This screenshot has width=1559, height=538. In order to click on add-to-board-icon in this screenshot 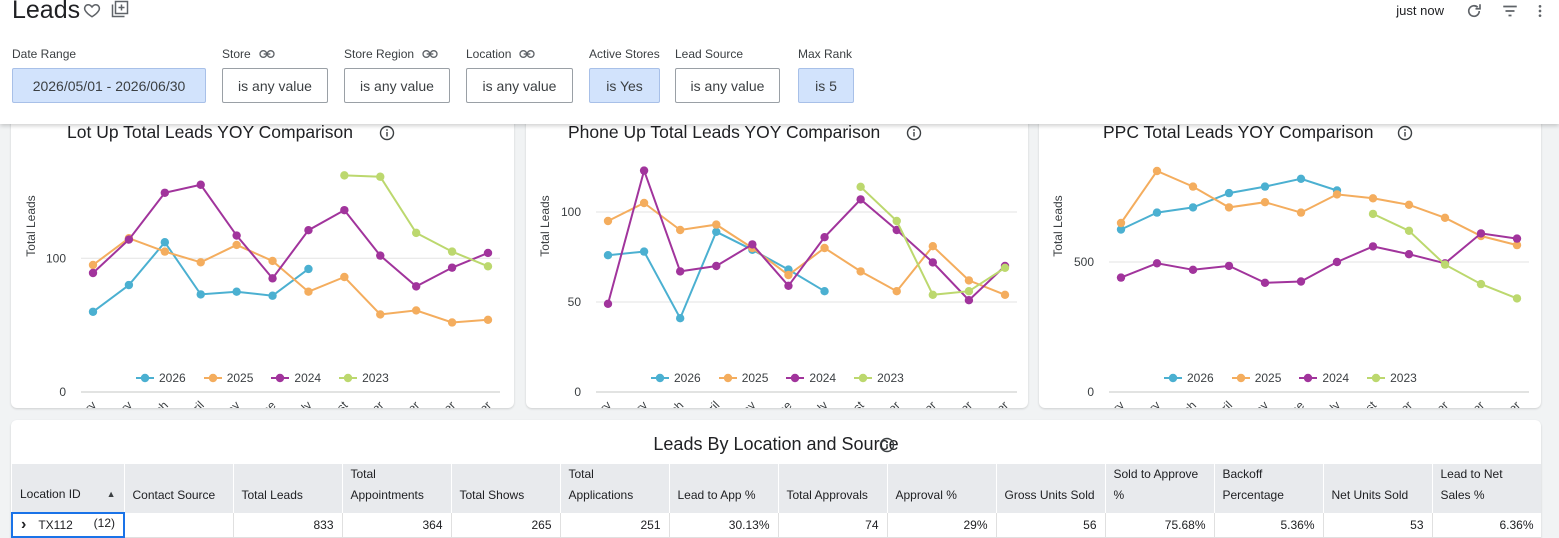, I will do `click(120, 9)`.